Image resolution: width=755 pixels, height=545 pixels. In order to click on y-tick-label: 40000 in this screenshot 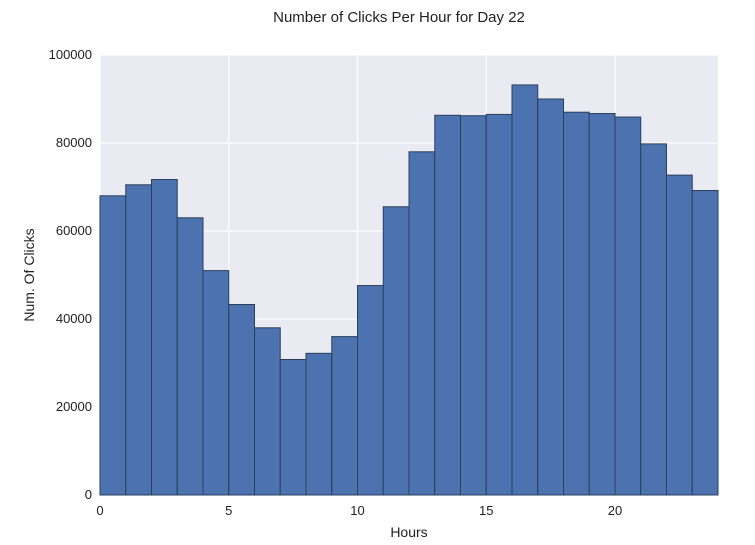, I will do `click(74, 318)`.